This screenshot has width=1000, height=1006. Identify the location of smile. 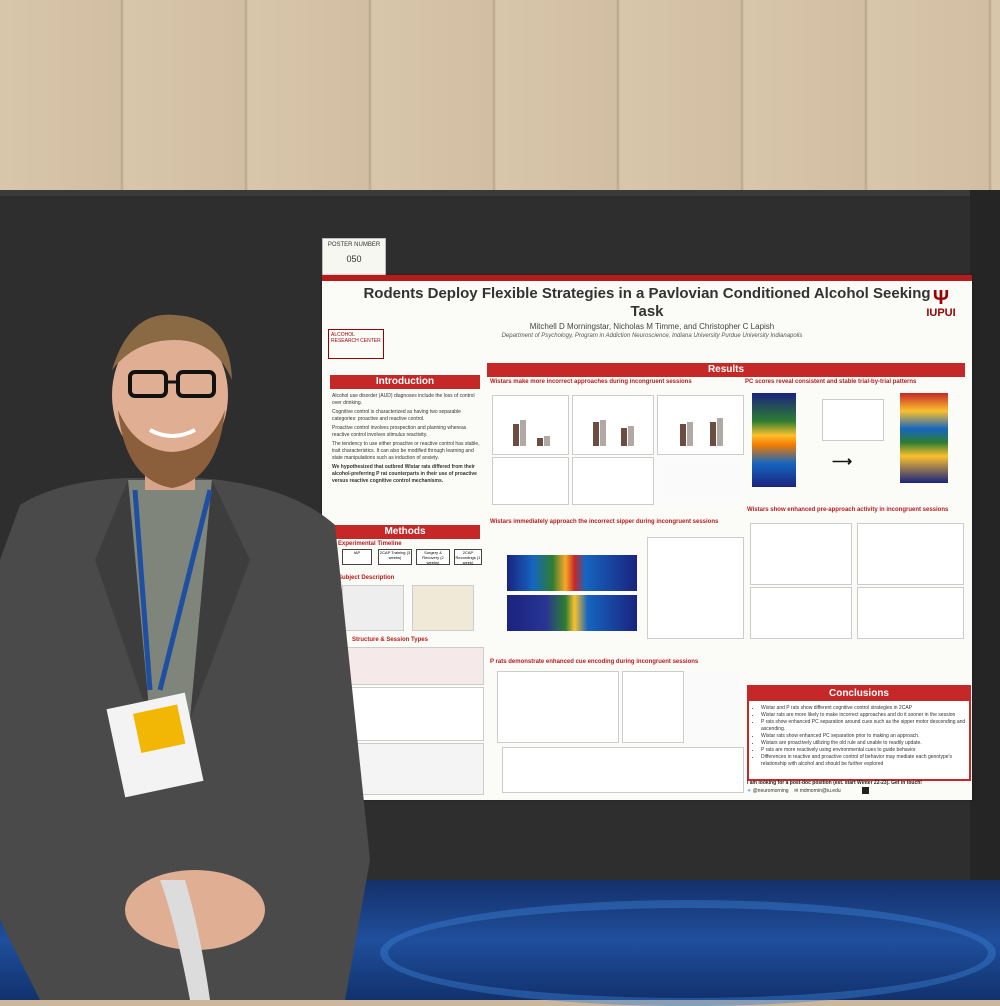
(172, 433).